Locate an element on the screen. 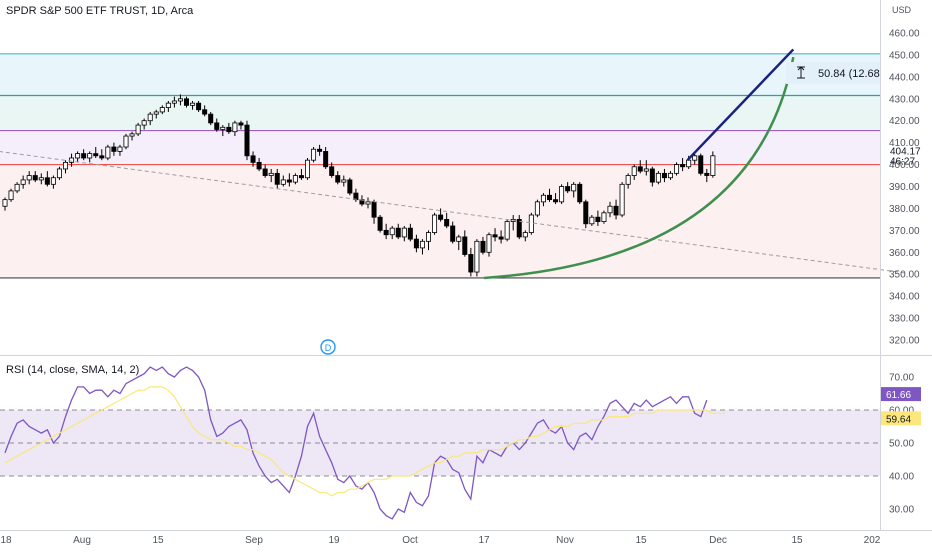 The image size is (932, 555). rsi-tick-label: 30.00 is located at coordinates (901, 510).